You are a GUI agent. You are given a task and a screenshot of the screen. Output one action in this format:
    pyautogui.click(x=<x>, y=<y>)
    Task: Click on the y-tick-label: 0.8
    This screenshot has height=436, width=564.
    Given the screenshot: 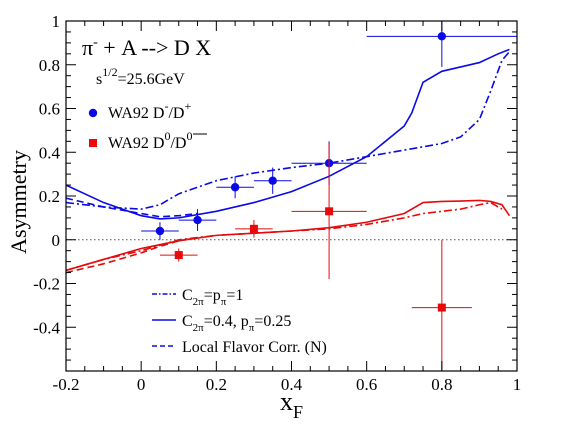 What is the action you would take?
    pyautogui.click(x=49, y=65)
    